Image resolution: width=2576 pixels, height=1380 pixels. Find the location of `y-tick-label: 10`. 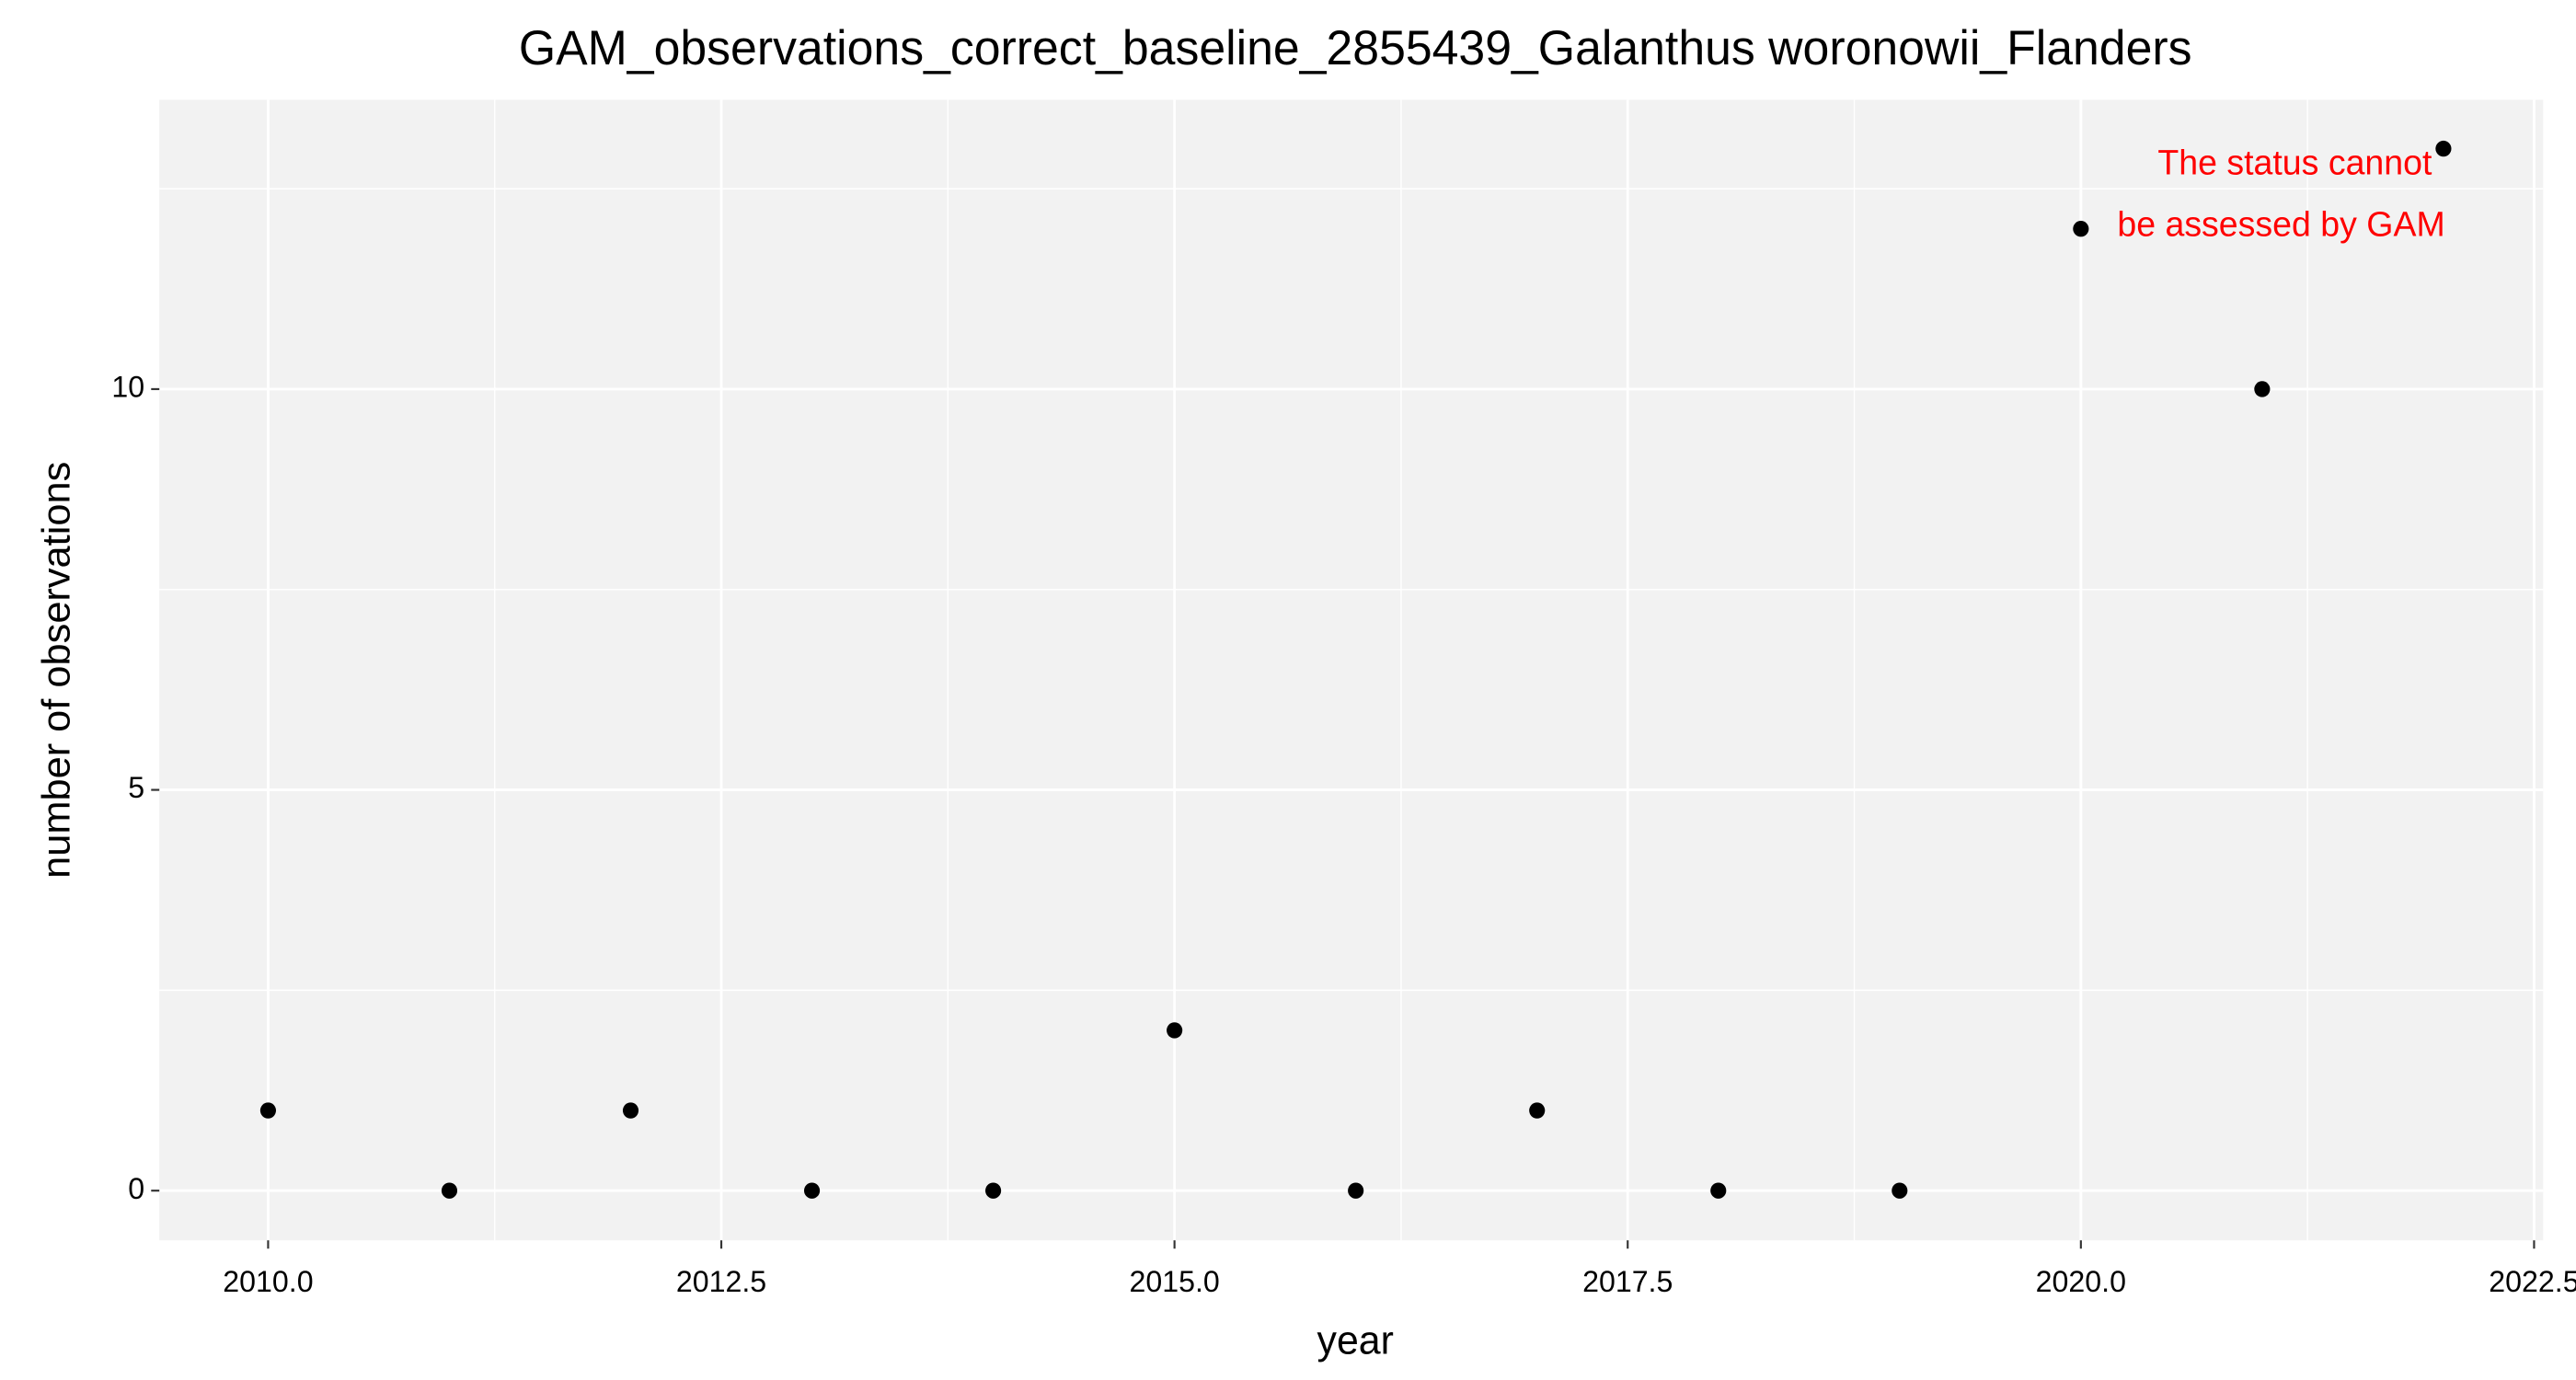

y-tick-label: 10 is located at coordinates (127, 386).